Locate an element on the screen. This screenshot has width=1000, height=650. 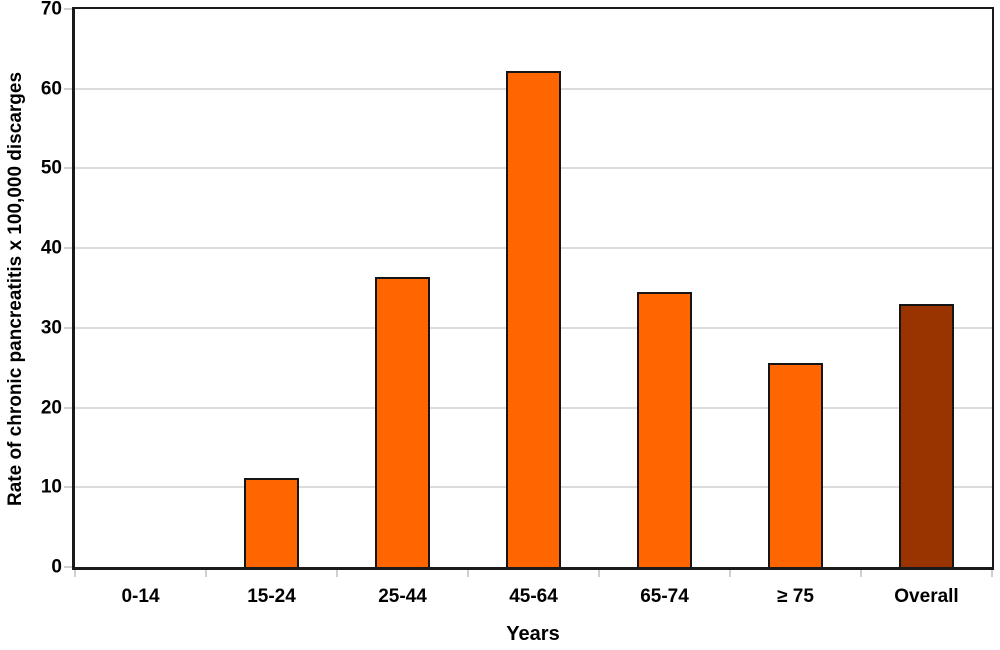
y-tick-label-10: 10 is located at coordinates (51, 487).